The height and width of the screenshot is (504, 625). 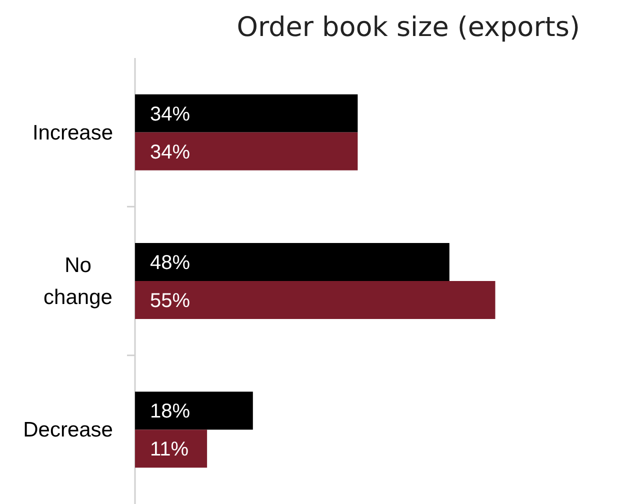 What do you see at coordinates (170, 263) in the screenshot?
I see `data-label: 48%` at bounding box center [170, 263].